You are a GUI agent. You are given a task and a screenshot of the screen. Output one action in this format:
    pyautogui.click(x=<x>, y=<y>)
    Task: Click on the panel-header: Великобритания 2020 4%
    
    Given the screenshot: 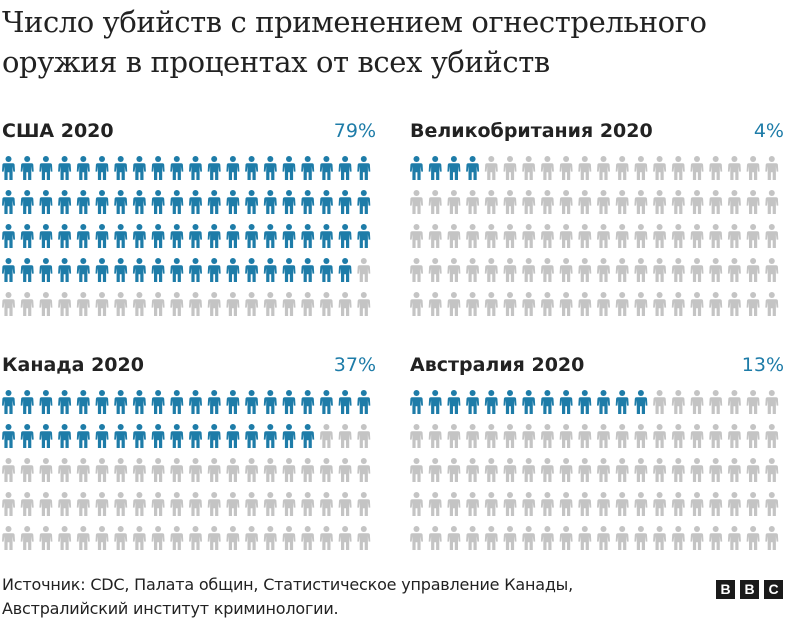 What is the action you would take?
    pyautogui.click(x=597, y=134)
    